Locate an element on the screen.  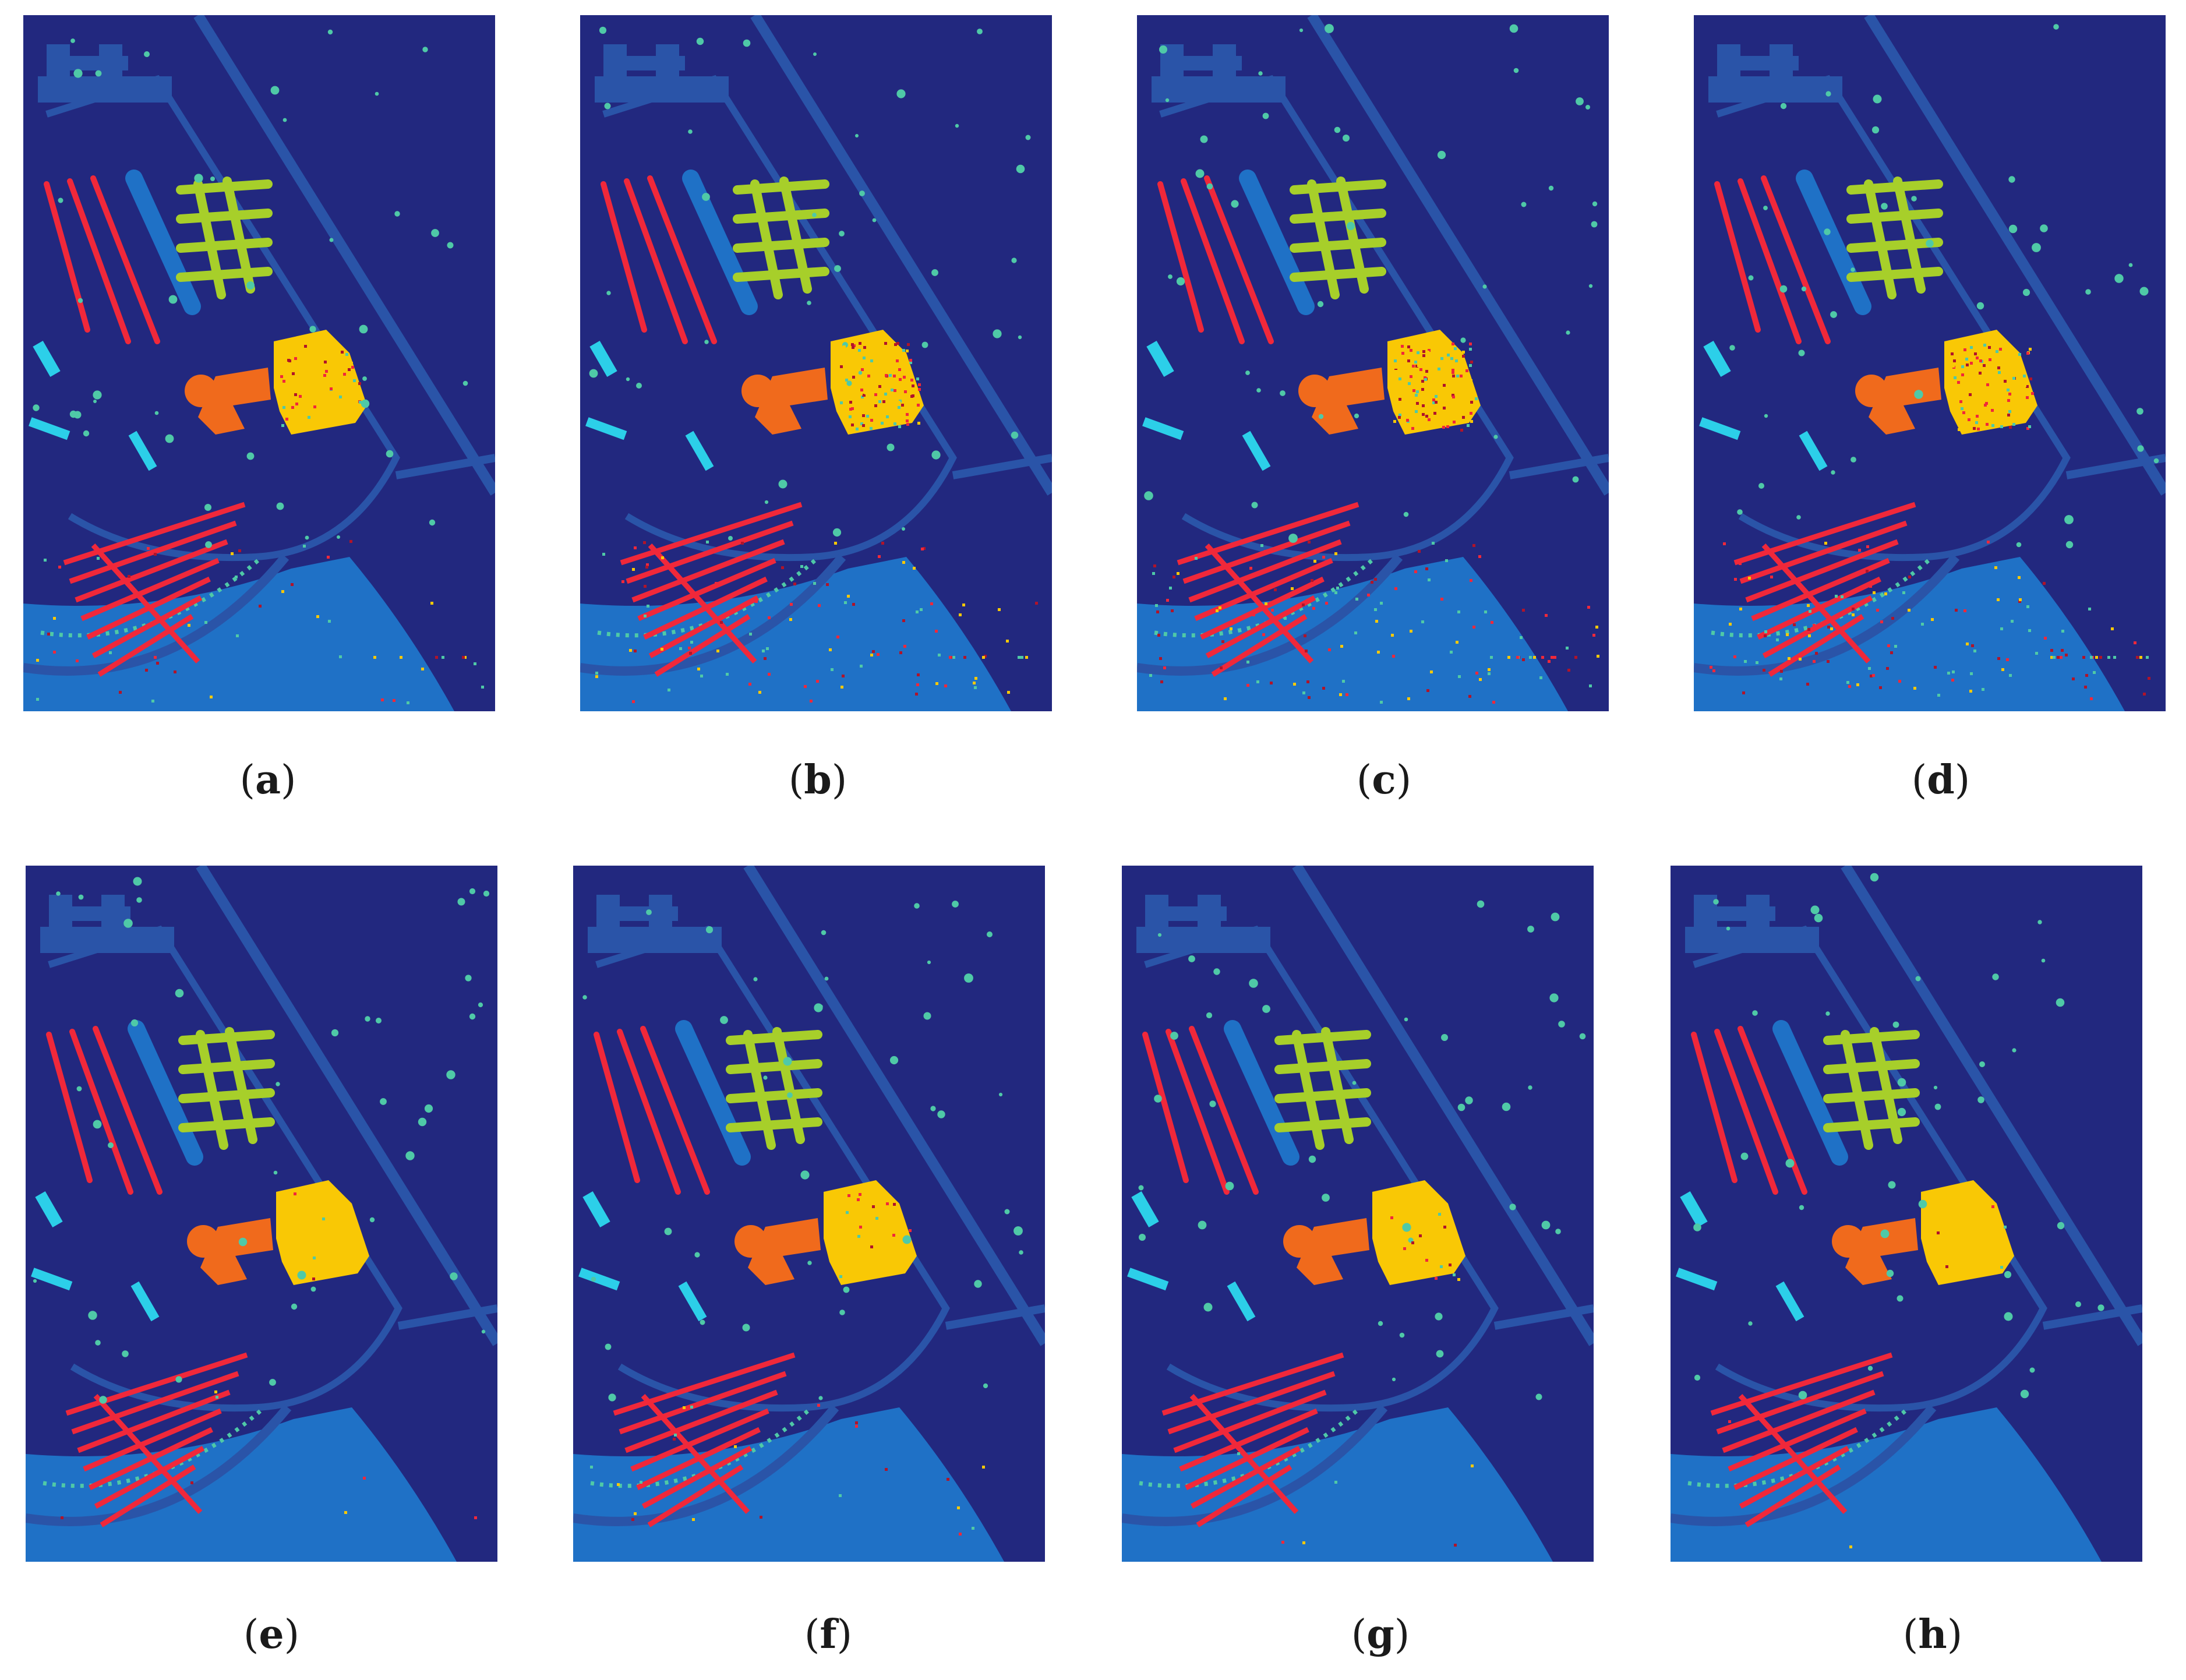
caption-c: (c) is located at coordinates (1384, 780).